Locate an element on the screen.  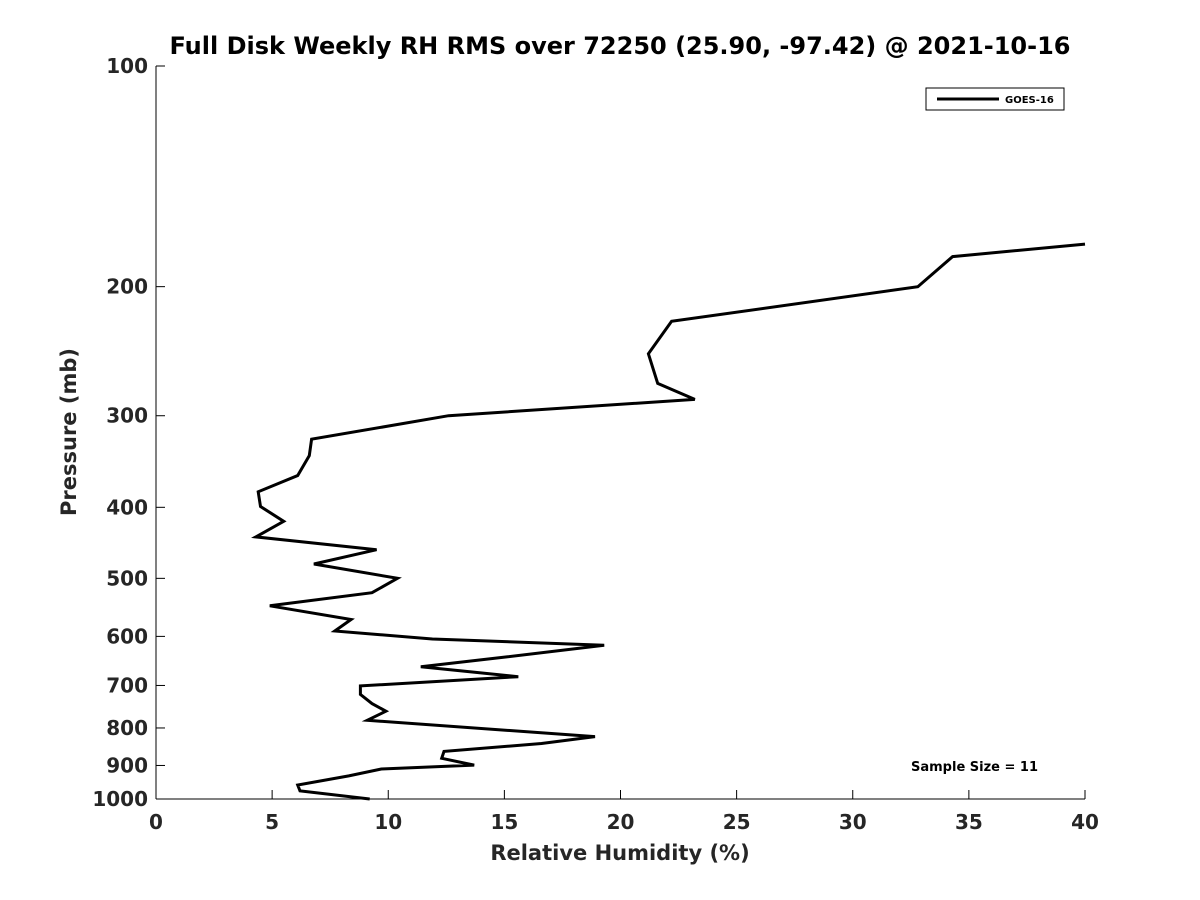
y-tick-label: 200 is located at coordinates (127, 287).